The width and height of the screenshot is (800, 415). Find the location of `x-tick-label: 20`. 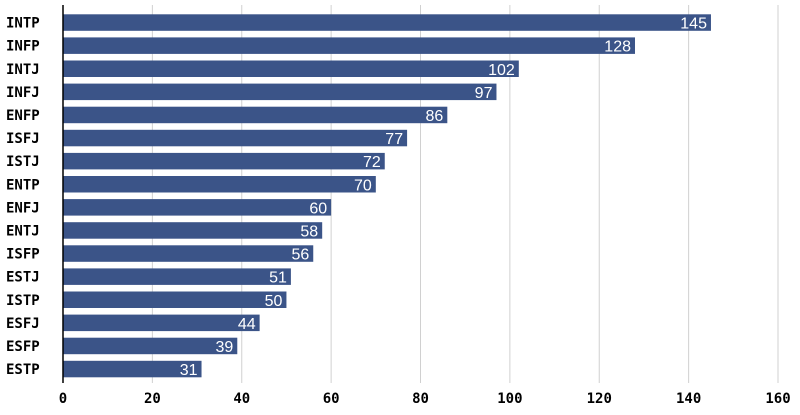

x-tick-label: 20 is located at coordinates (152, 399).